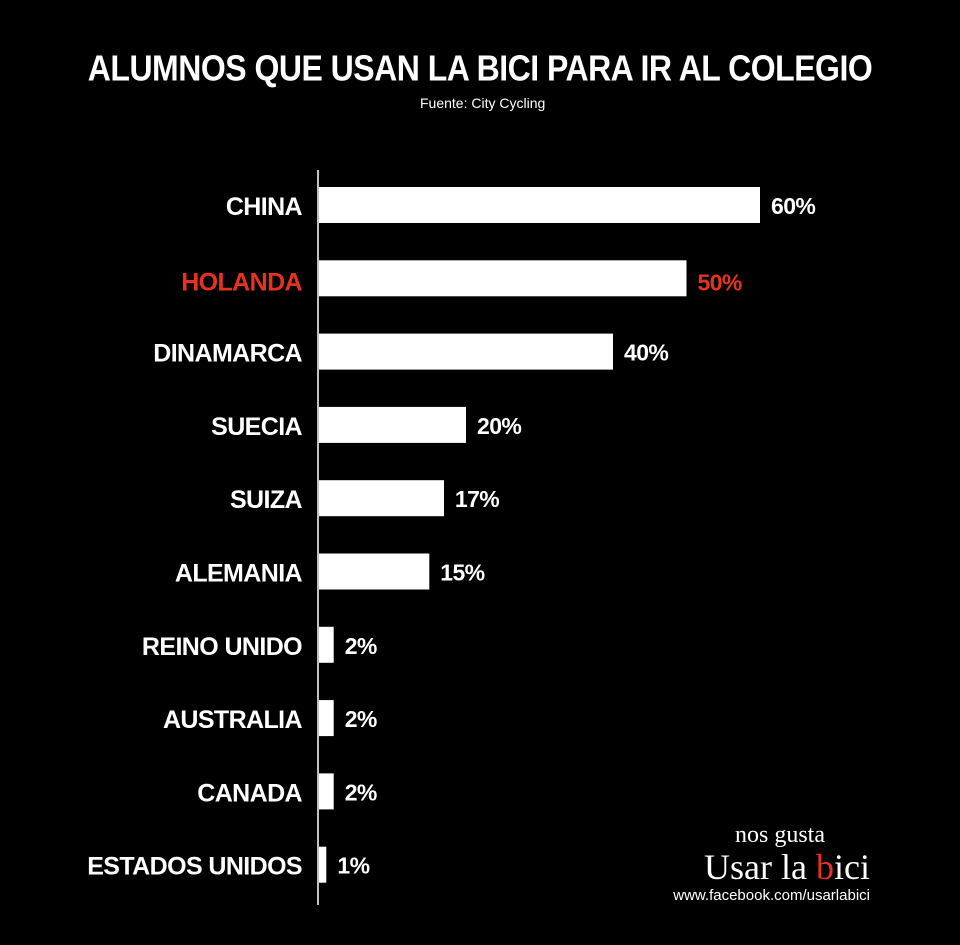  I want to click on bar-dinamarca, so click(466, 351).